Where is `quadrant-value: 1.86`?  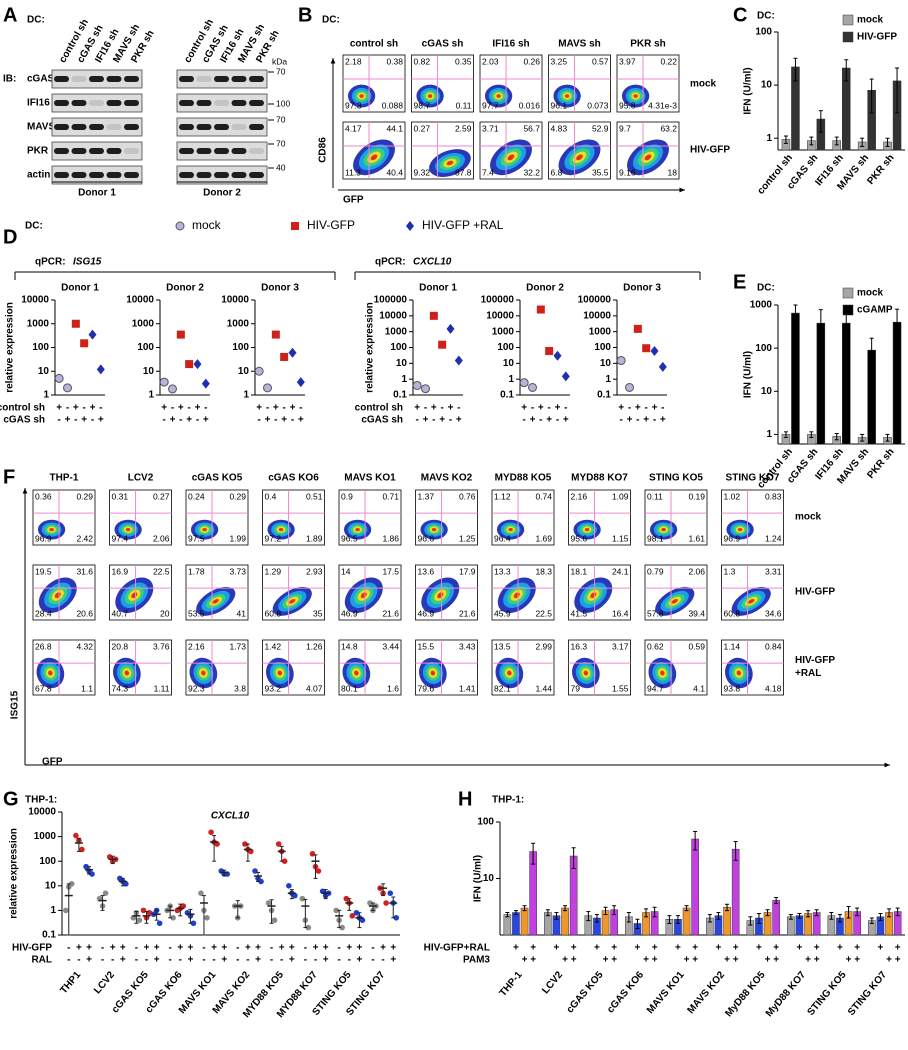 quadrant-value: 1.86 is located at coordinates (390, 538).